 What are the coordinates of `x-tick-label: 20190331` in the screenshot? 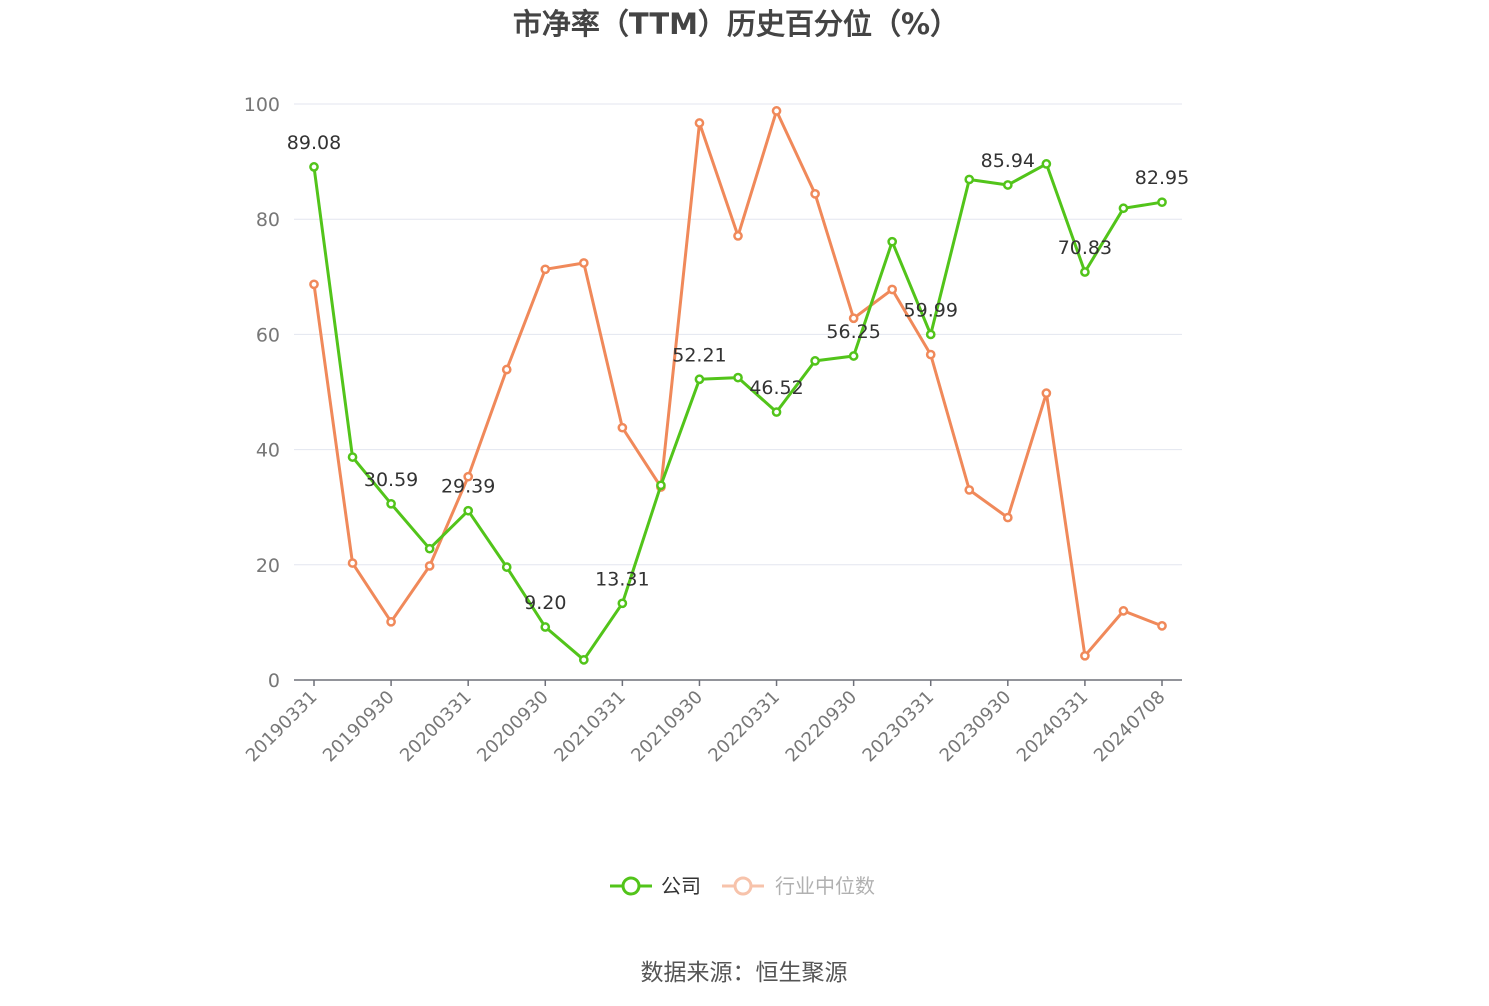 It's located at (282, 727).